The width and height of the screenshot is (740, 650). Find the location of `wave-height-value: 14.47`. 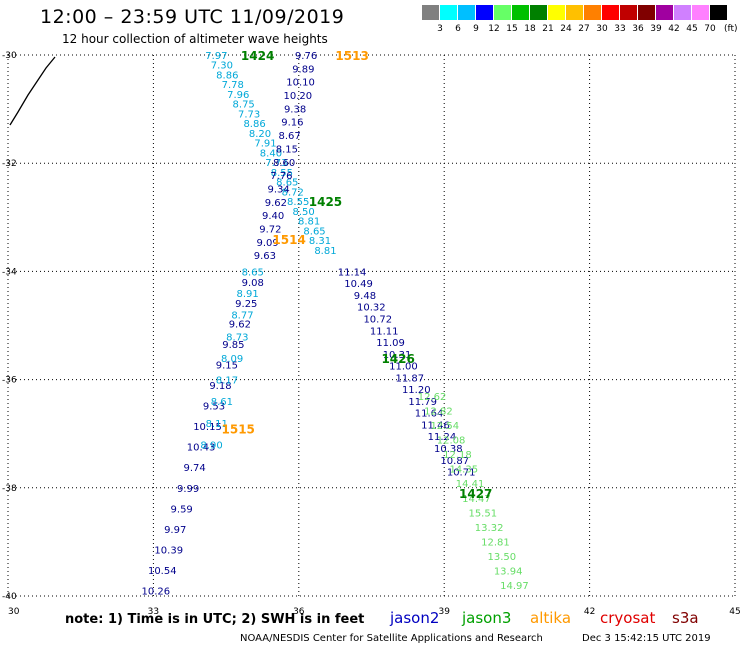

wave-height-value: 14.47 is located at coordinates (476, 499).